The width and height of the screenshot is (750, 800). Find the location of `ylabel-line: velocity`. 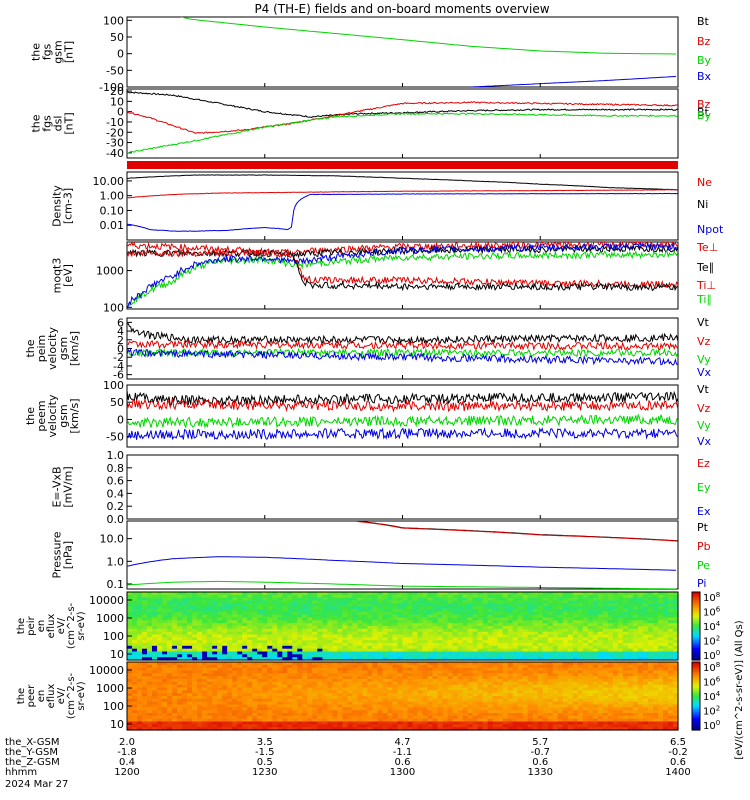

ylabel-line: velocity is located at coordinates (52, 348).